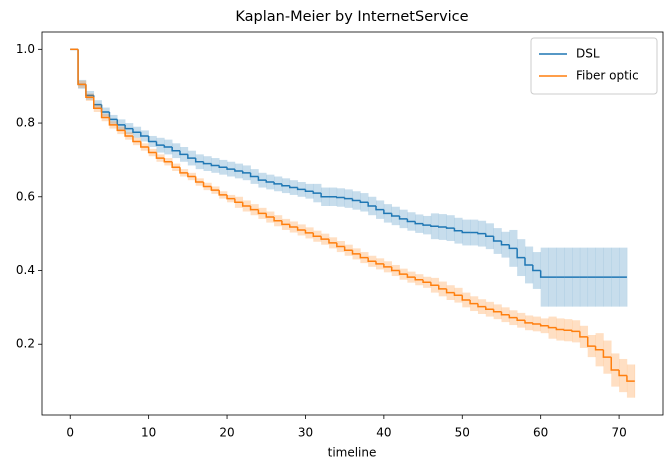 This screenshot has height=470, width=671. I want to click on x-tick-label: 40, so click(383, 433).